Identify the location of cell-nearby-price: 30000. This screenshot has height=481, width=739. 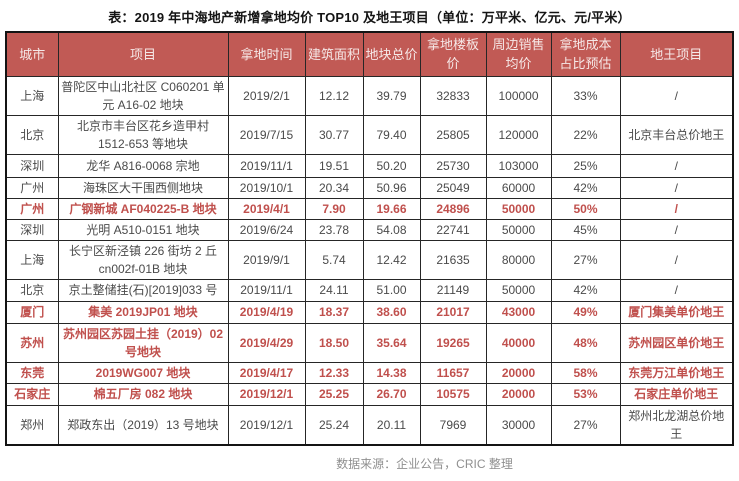
(518, 424).